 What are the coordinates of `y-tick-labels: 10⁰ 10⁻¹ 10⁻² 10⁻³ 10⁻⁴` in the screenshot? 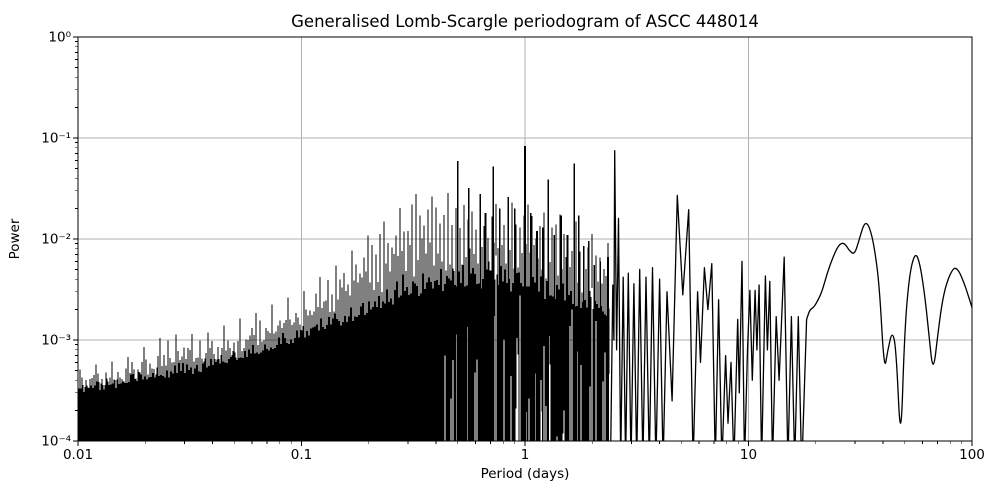 It's located at (56, 240).